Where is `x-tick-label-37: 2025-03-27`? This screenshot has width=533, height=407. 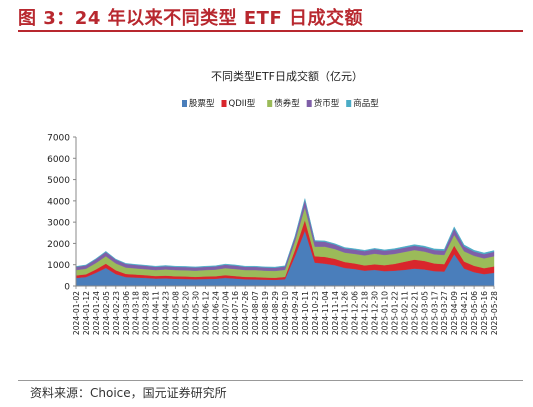 x-tick-label-37: 2025-03-27 is located at coordinates (444, 313).